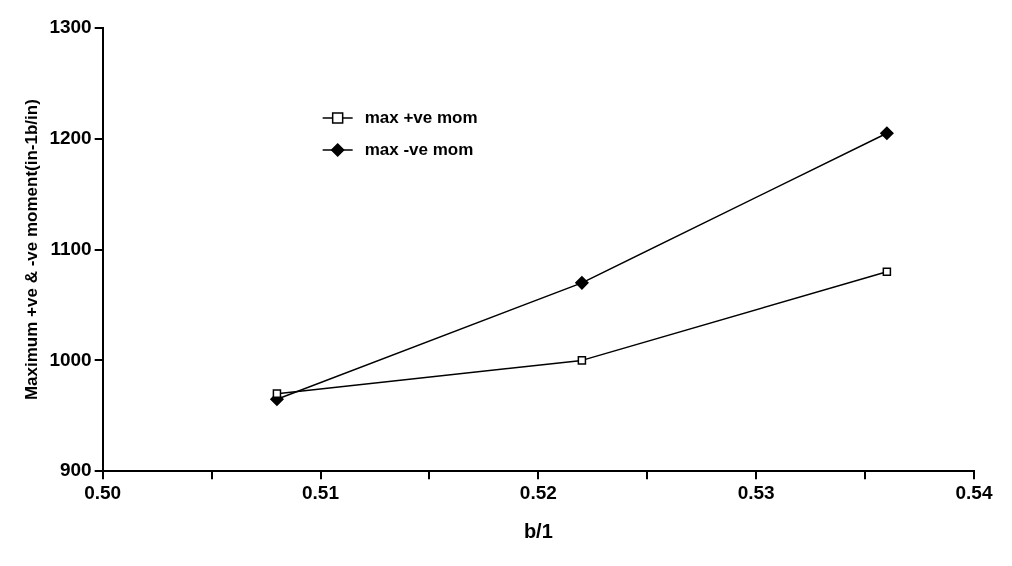 The height and width of the screenshot is (566, 1012). What do you see at coordinates (756, 492) in the screenshot?
I see `x-tick-label: 0.53` at bounding box center [756, 492].